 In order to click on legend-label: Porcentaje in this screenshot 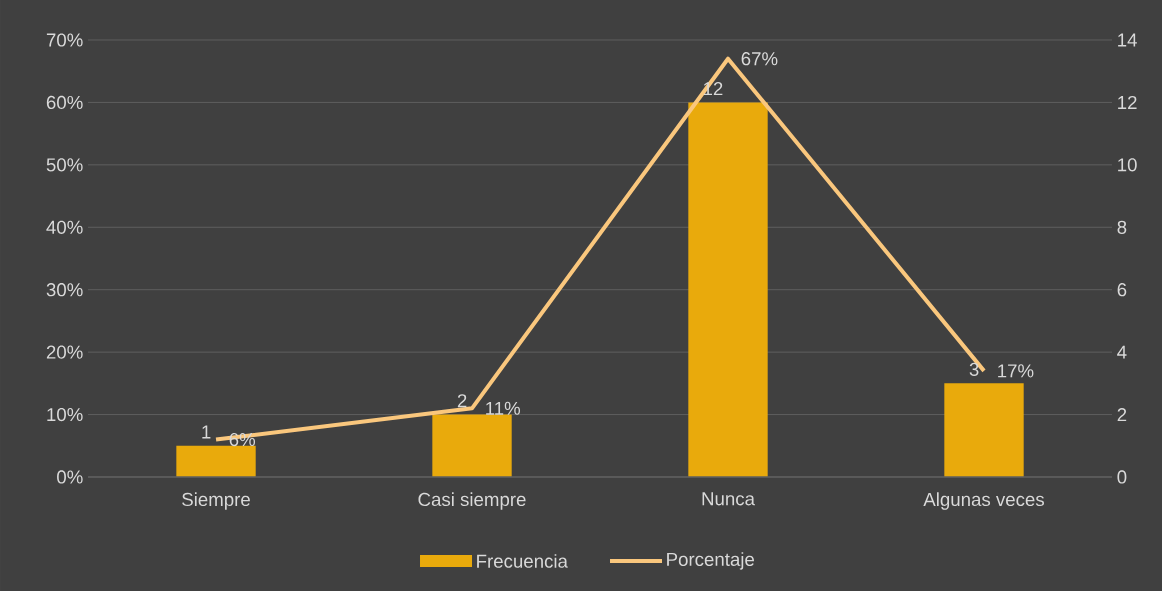, I will do `click(711, 561)`.